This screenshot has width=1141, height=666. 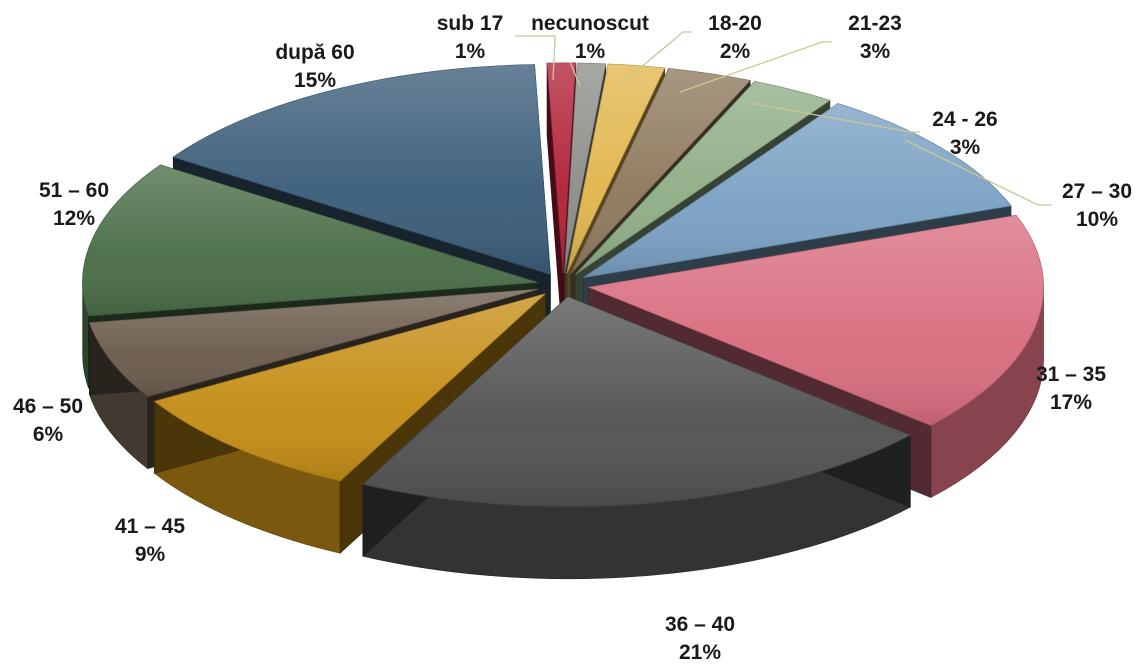 What do you see at coordinates (150, 526) in the screenshot?
I see `category-label: 41 – 45` at bounding box center [150, 526].